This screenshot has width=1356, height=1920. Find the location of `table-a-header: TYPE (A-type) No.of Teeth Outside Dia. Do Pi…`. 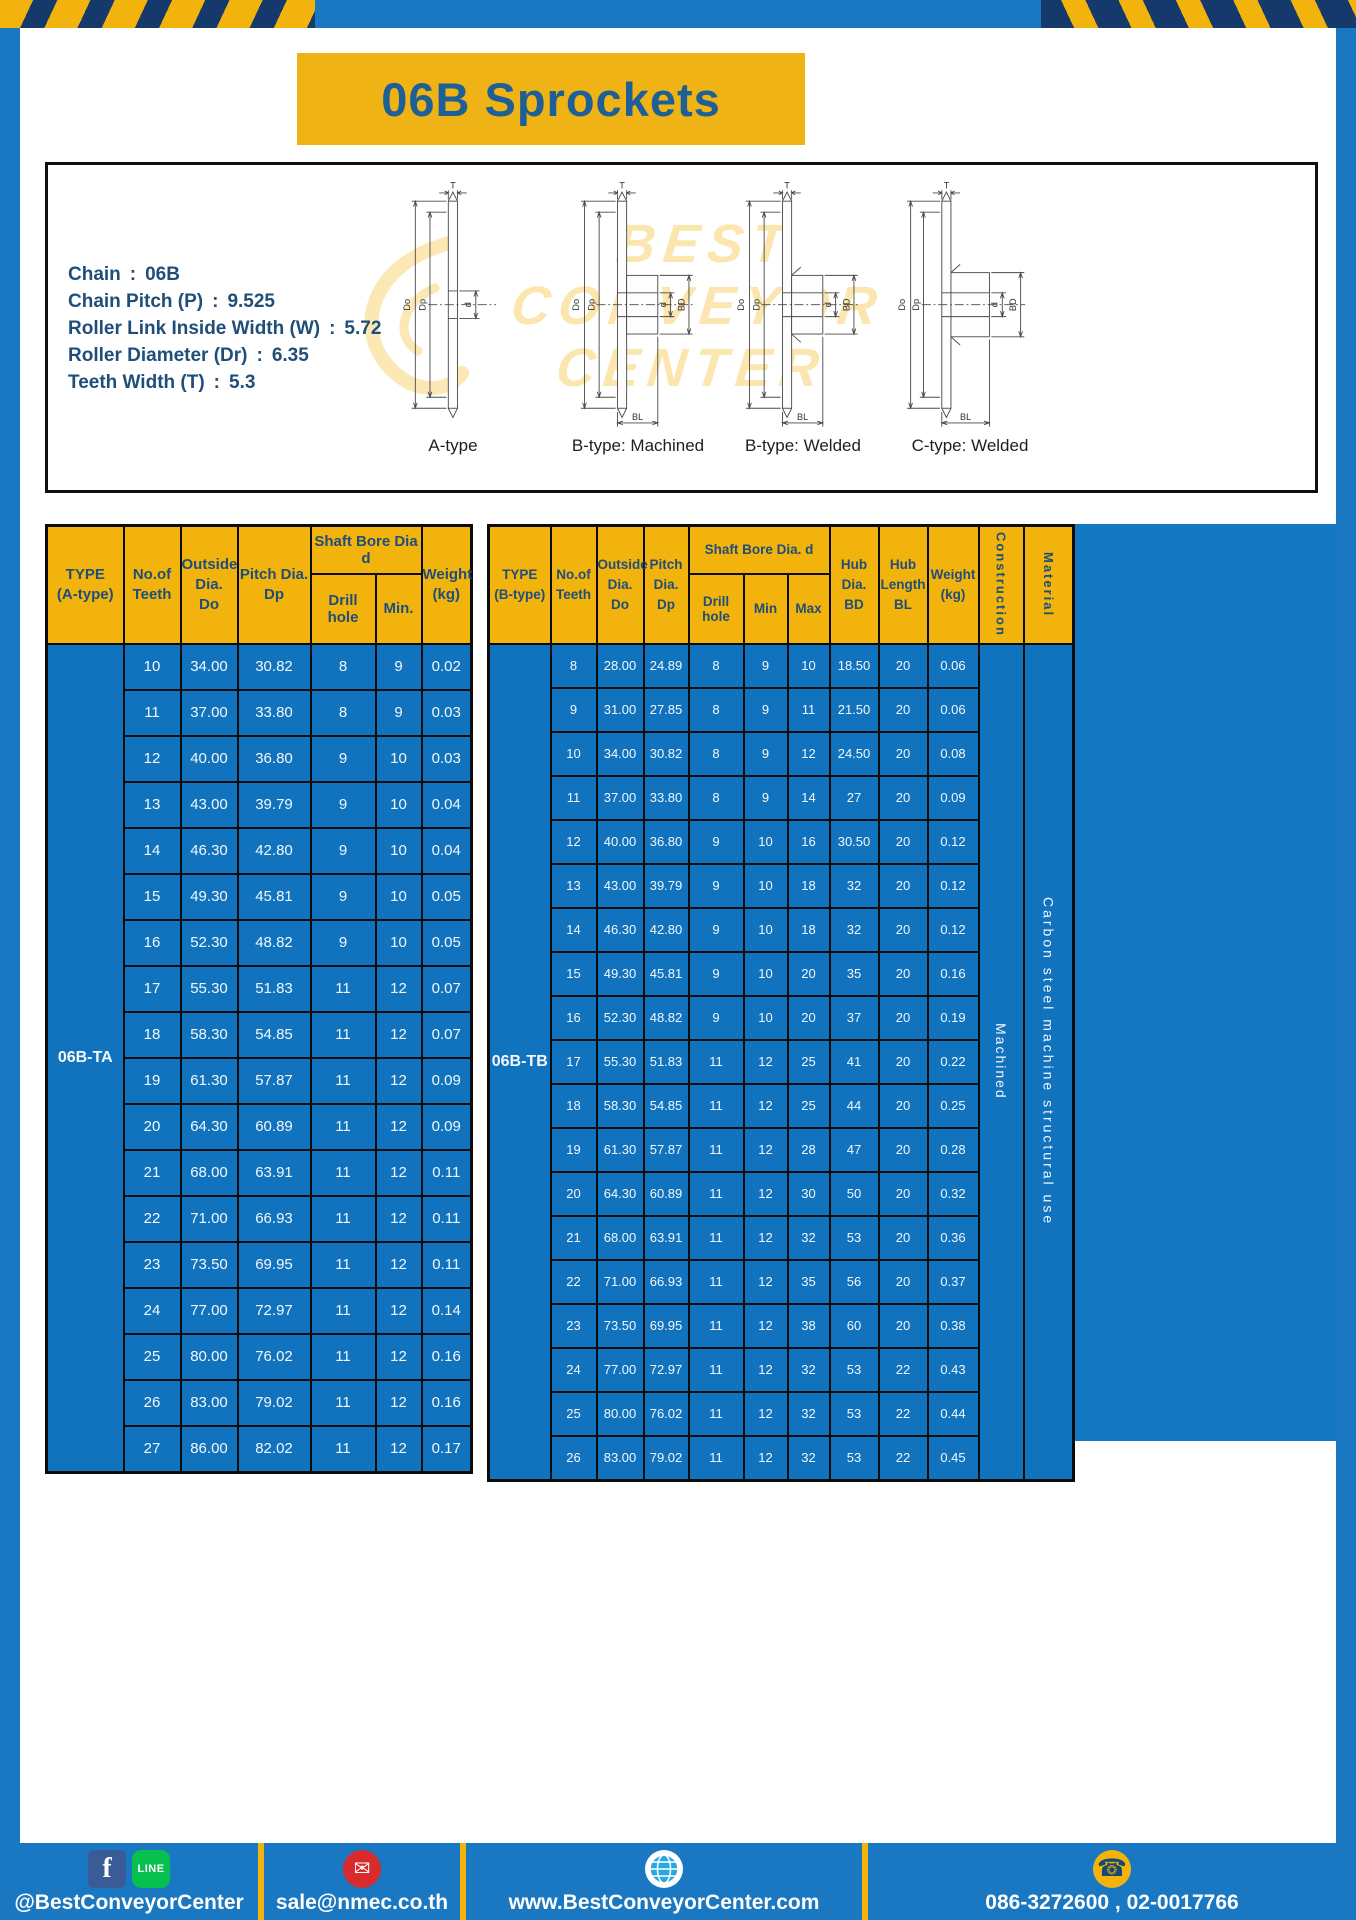

table-a-header: TYPE (A-type) No.of Teeth Outside Dia. Do Pi… is located at coordinates (259, 584).